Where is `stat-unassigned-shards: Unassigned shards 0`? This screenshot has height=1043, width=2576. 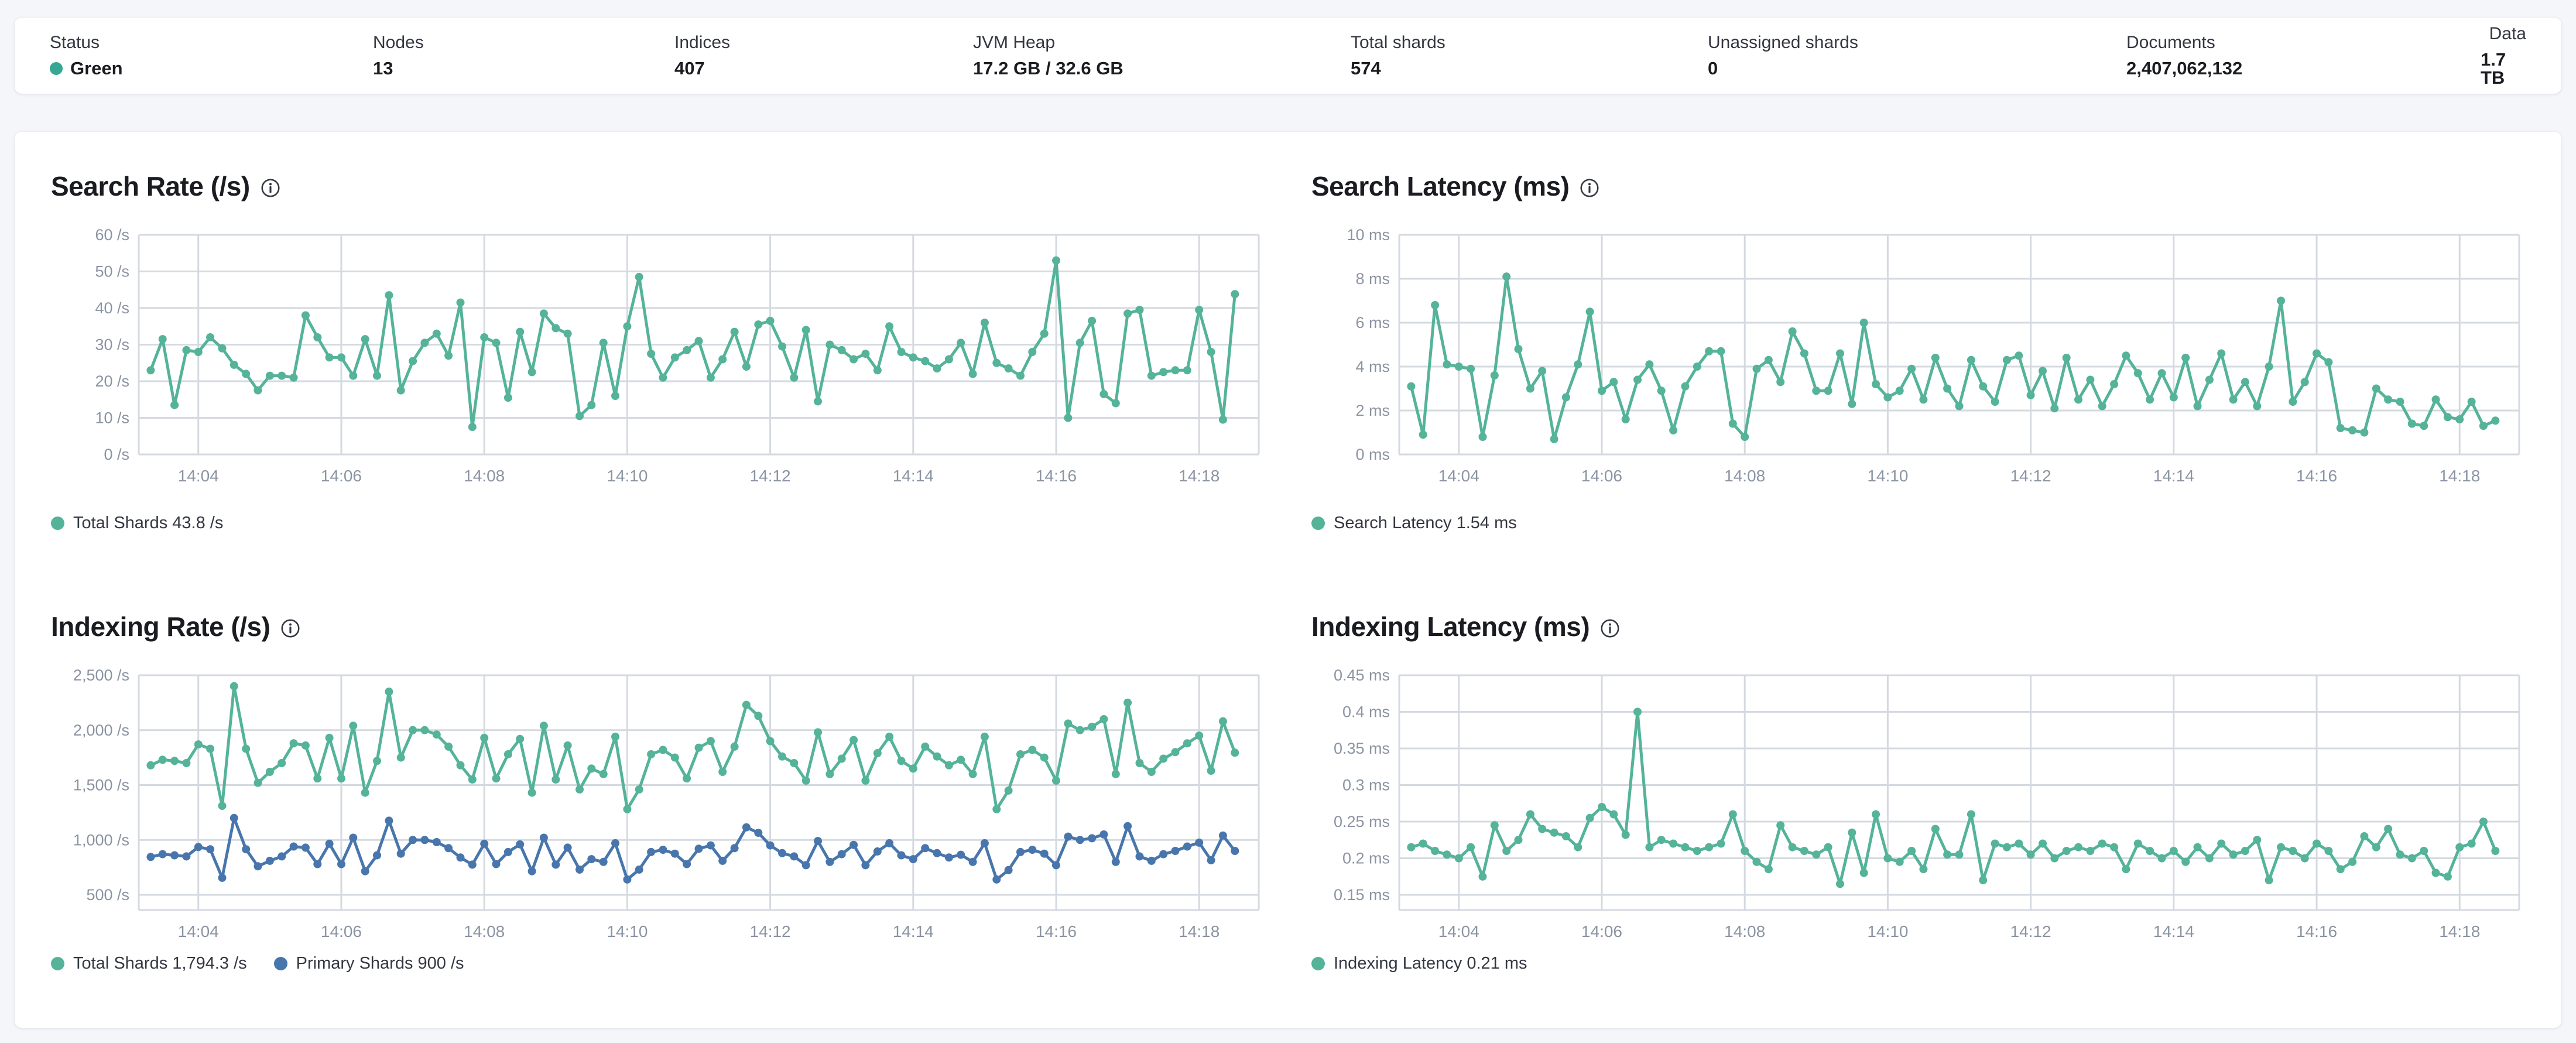 stat-unassigned-shards: Unassigned shards 0 is located at coordinates (1917, 55).